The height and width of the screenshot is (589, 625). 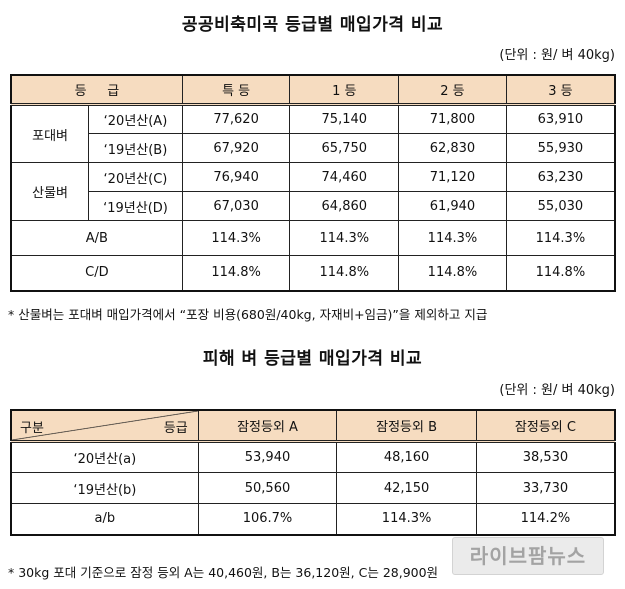 I want to click on header-substandard-c: 잠정등외 C, so click(x=545, y=426).